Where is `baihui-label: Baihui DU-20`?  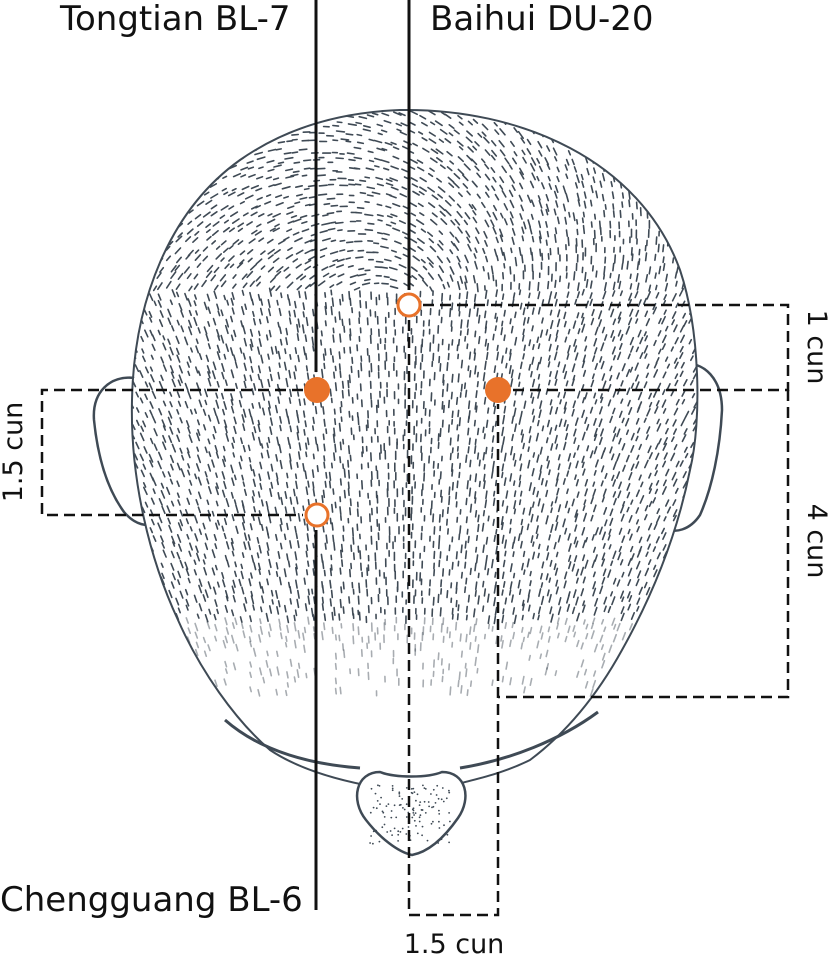
baihui-label: Baihui DU-20 is located at coordinates (542, 19).